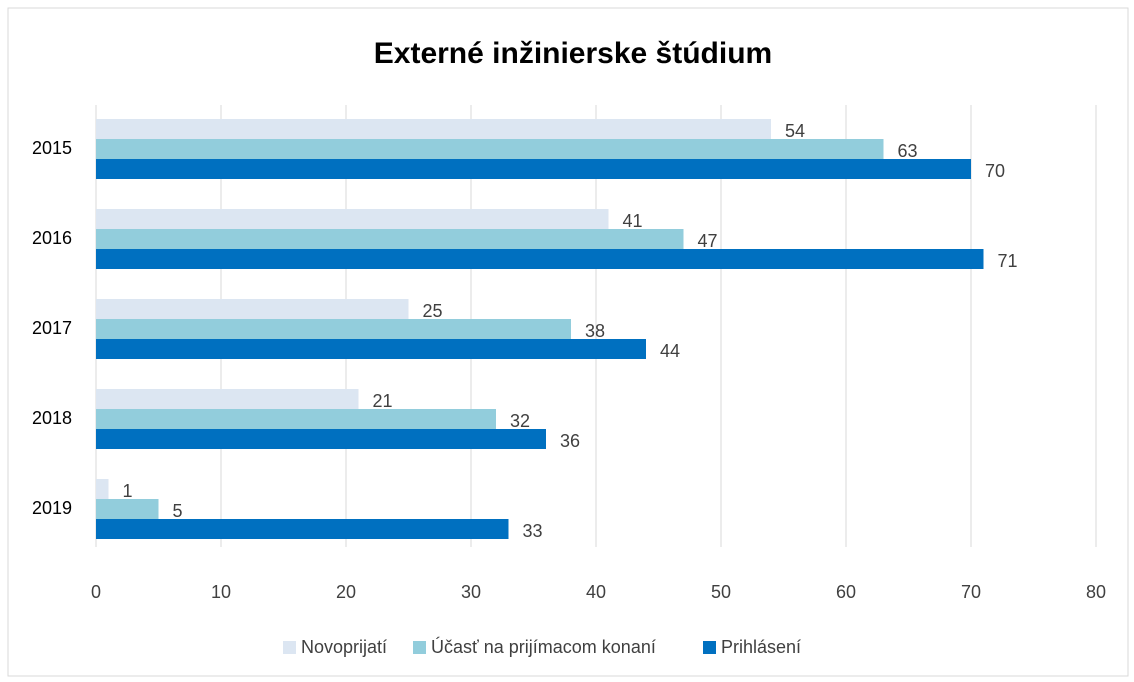 This screenshot has width=1134, height=682. I want to click on data-label: 38, so click(595, 331).